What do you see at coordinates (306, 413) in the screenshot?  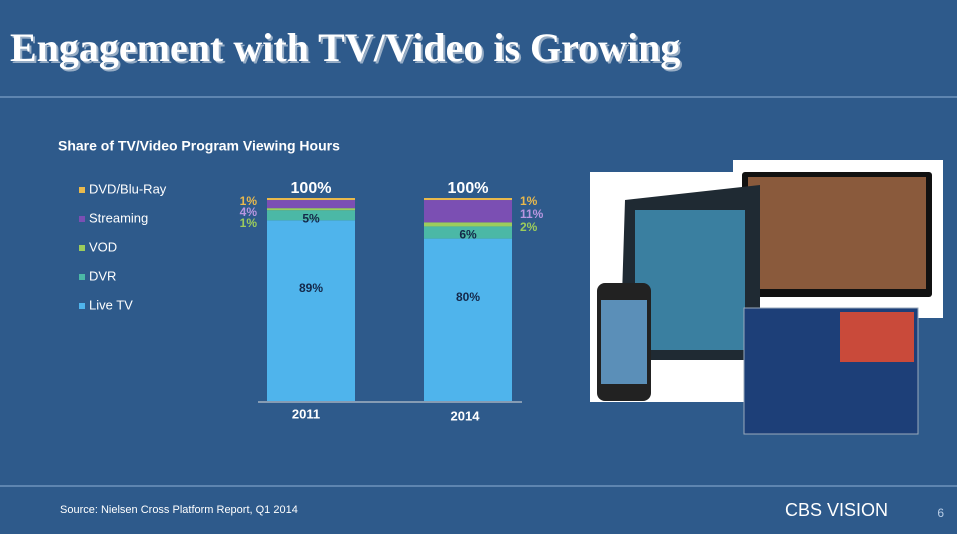 I see `x-tick-label: 2011` at bounding box center [306, 413].